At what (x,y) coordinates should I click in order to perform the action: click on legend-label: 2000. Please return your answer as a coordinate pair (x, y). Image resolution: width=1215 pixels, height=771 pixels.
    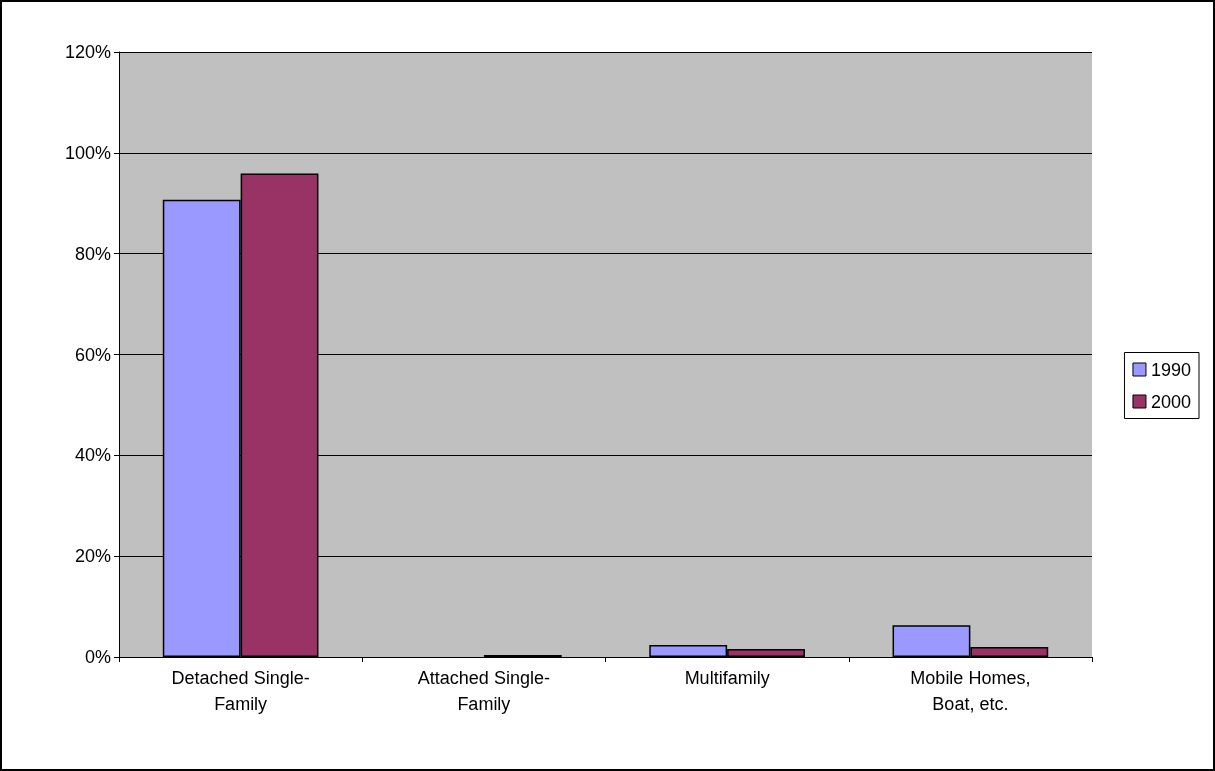
    Looking at the image, I should click on (1170, 401).